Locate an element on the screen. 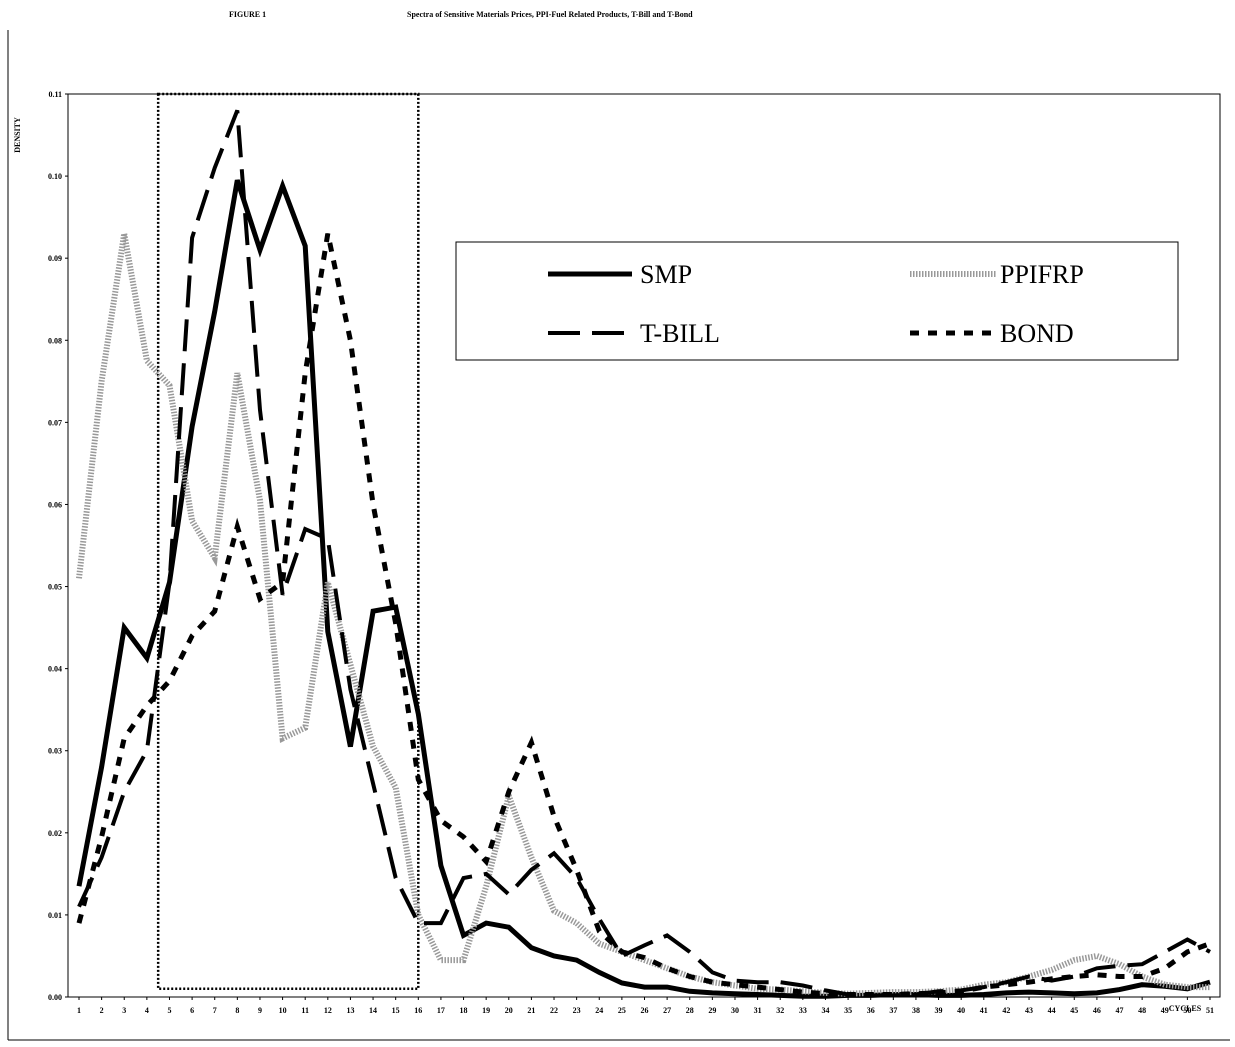  legend-label: T-BILL is located at coordinates (680, 333).